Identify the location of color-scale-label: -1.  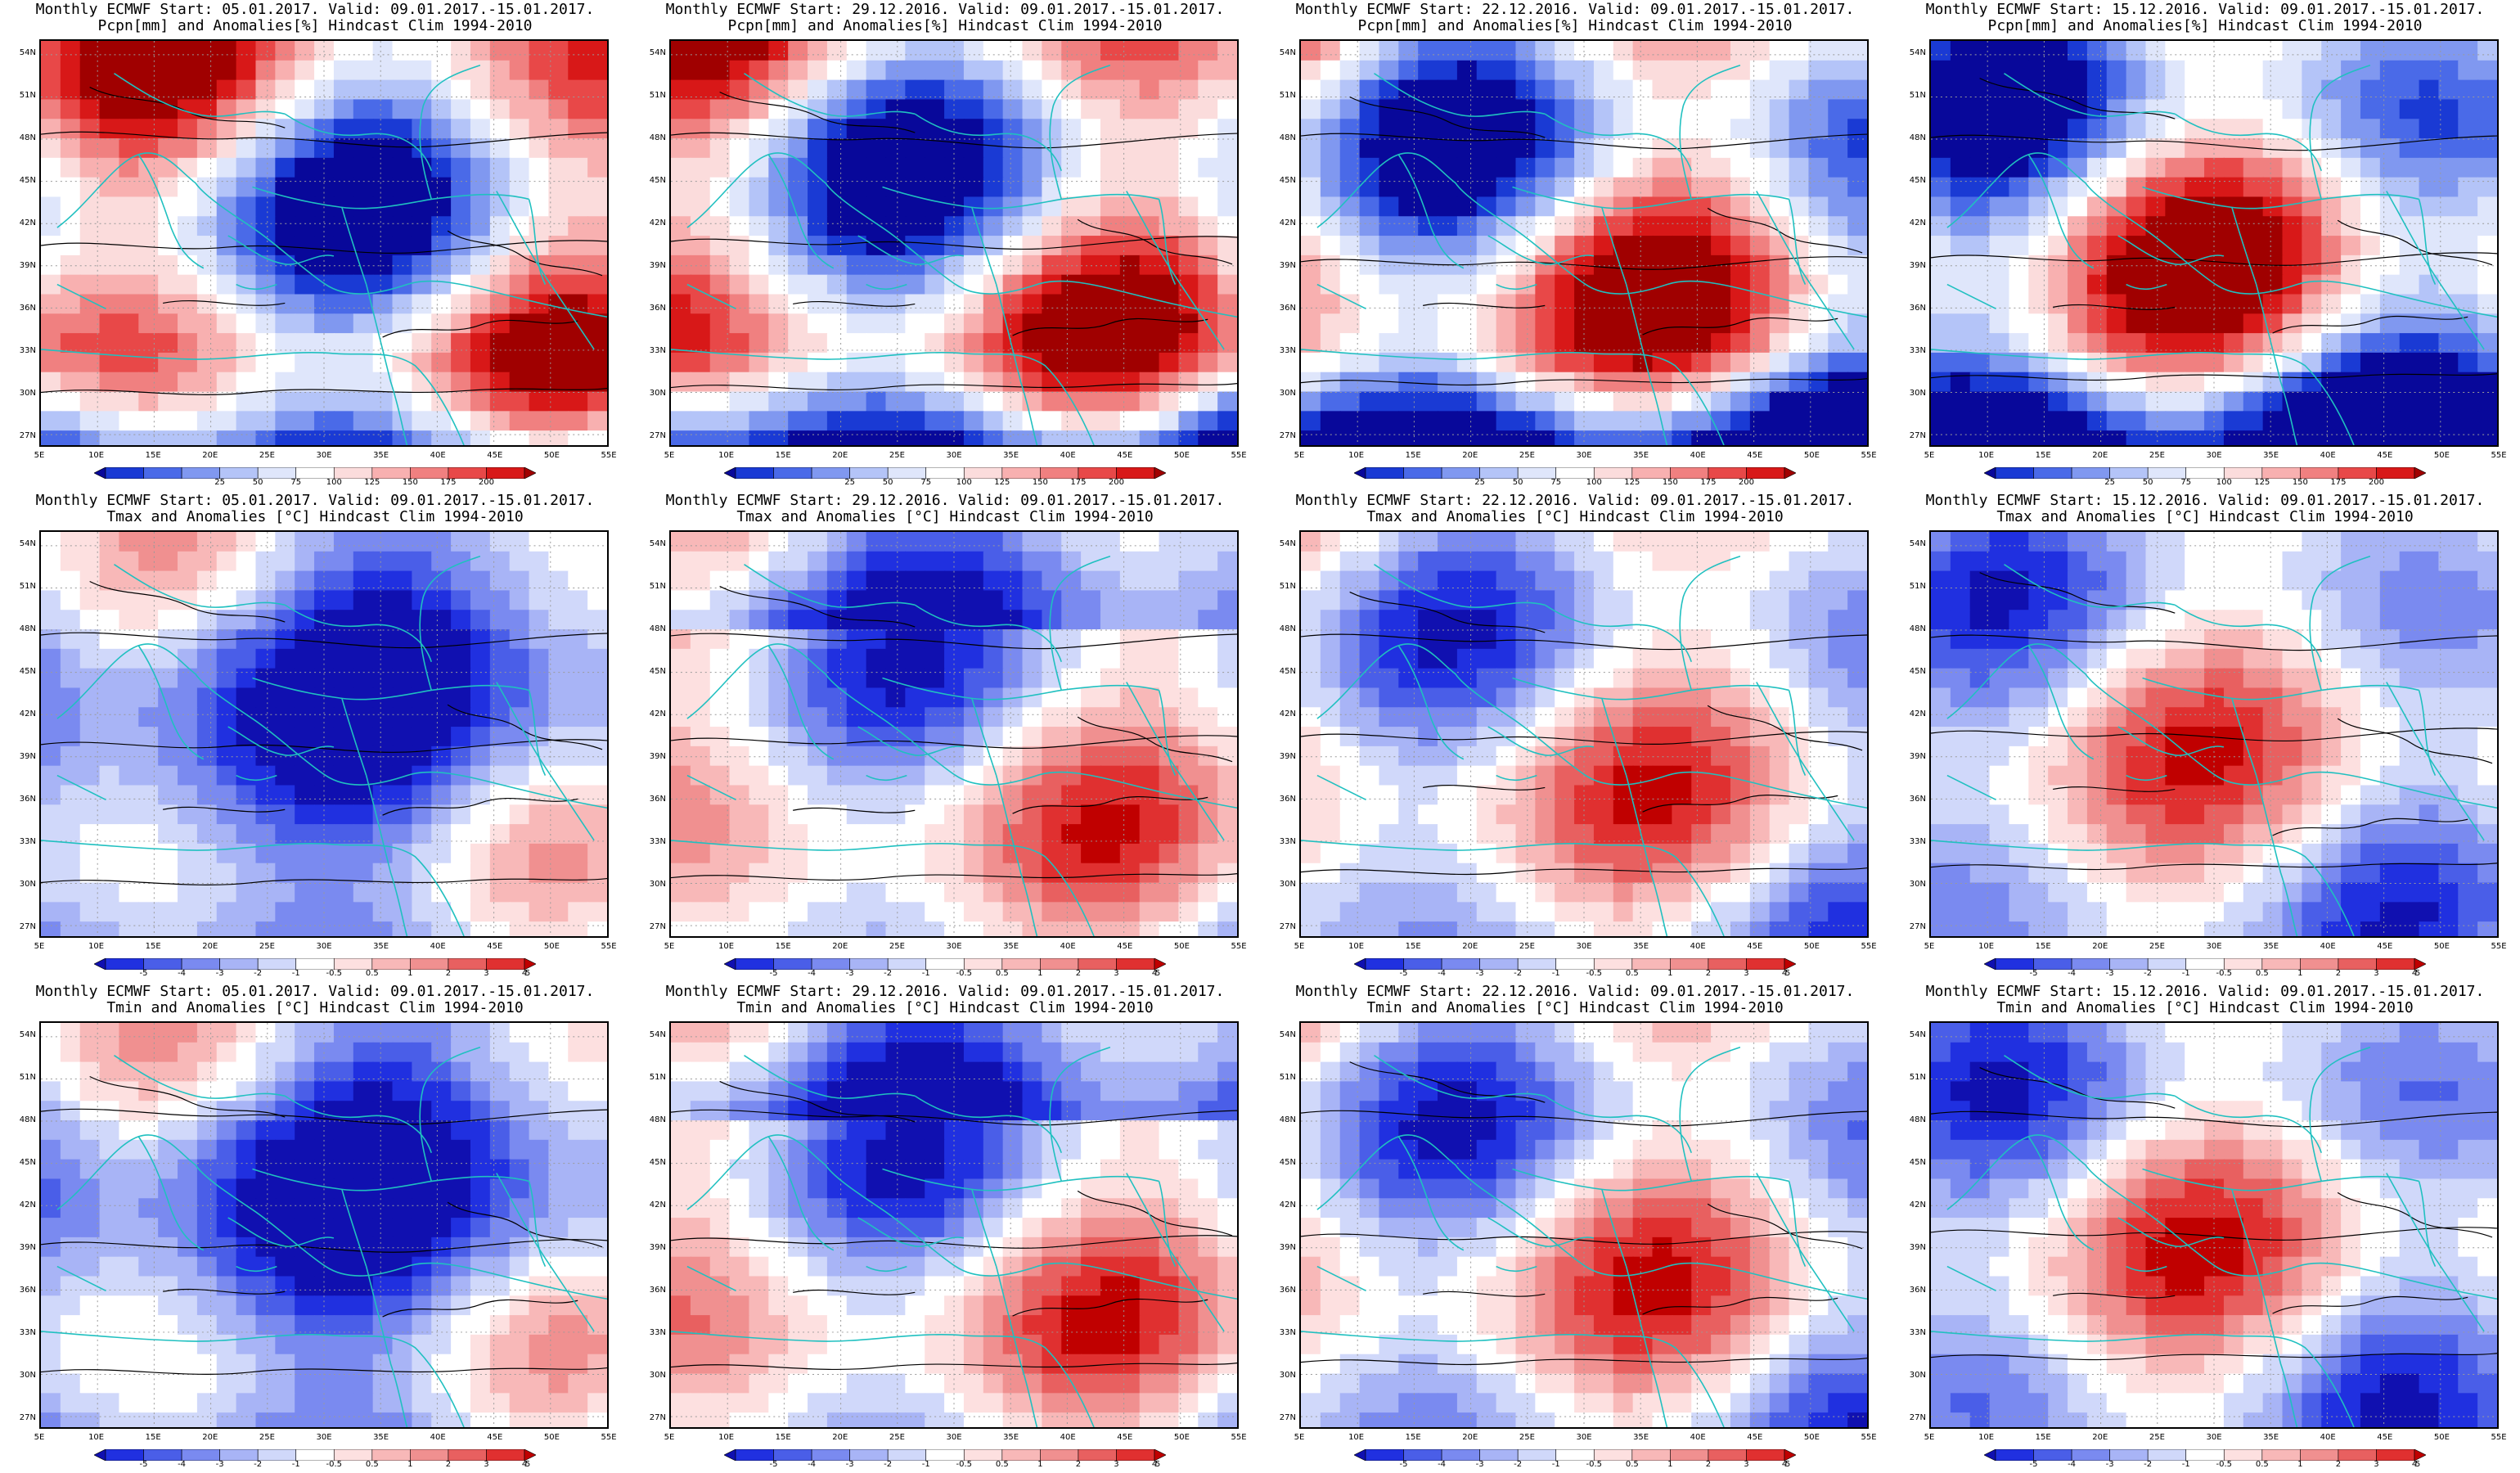
(926, 1465).